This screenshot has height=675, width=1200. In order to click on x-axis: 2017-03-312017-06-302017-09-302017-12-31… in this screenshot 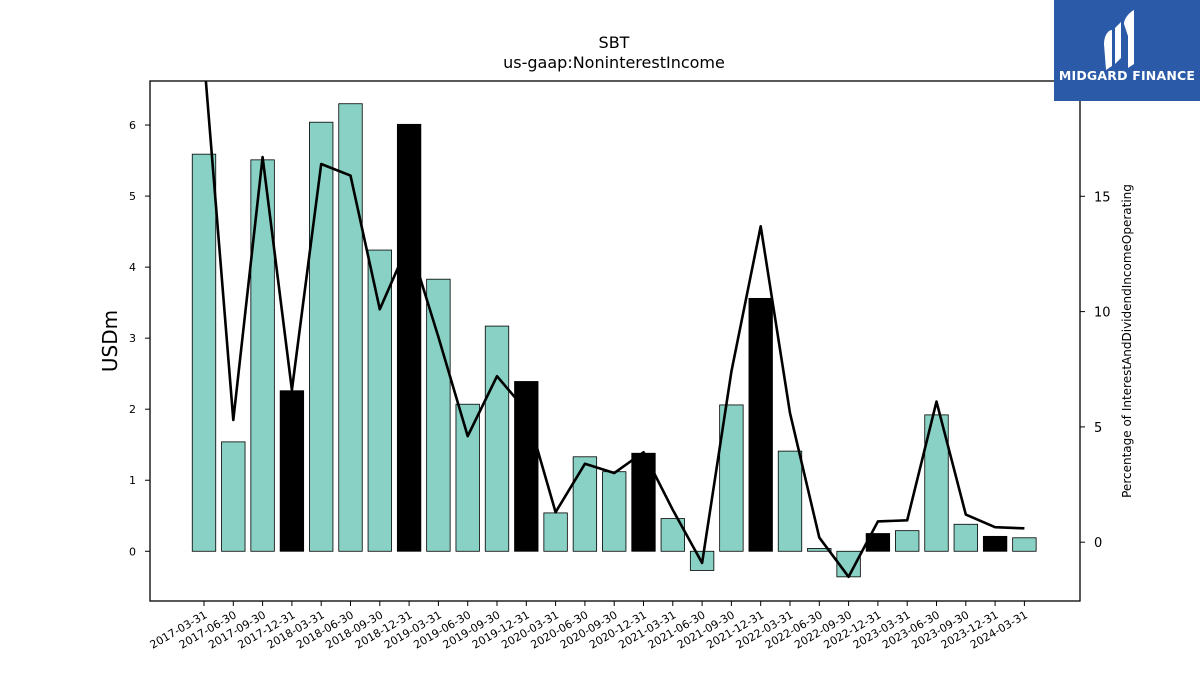, I will do `click(589, 626)`.